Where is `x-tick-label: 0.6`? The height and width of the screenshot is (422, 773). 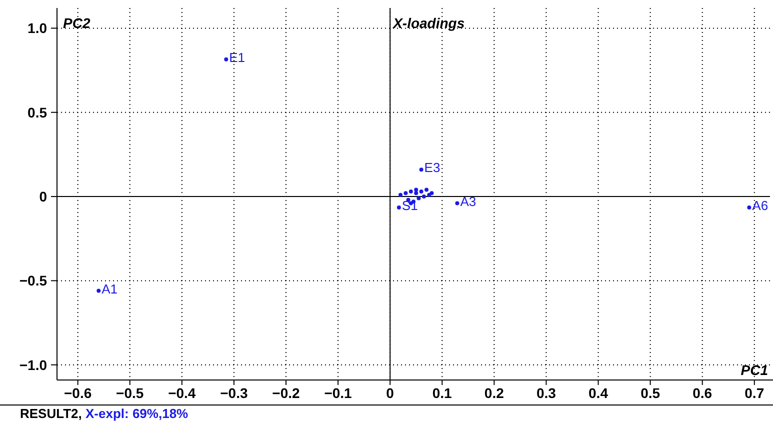 x-tick-label: 0.6 is located at coordinates (702, 393).